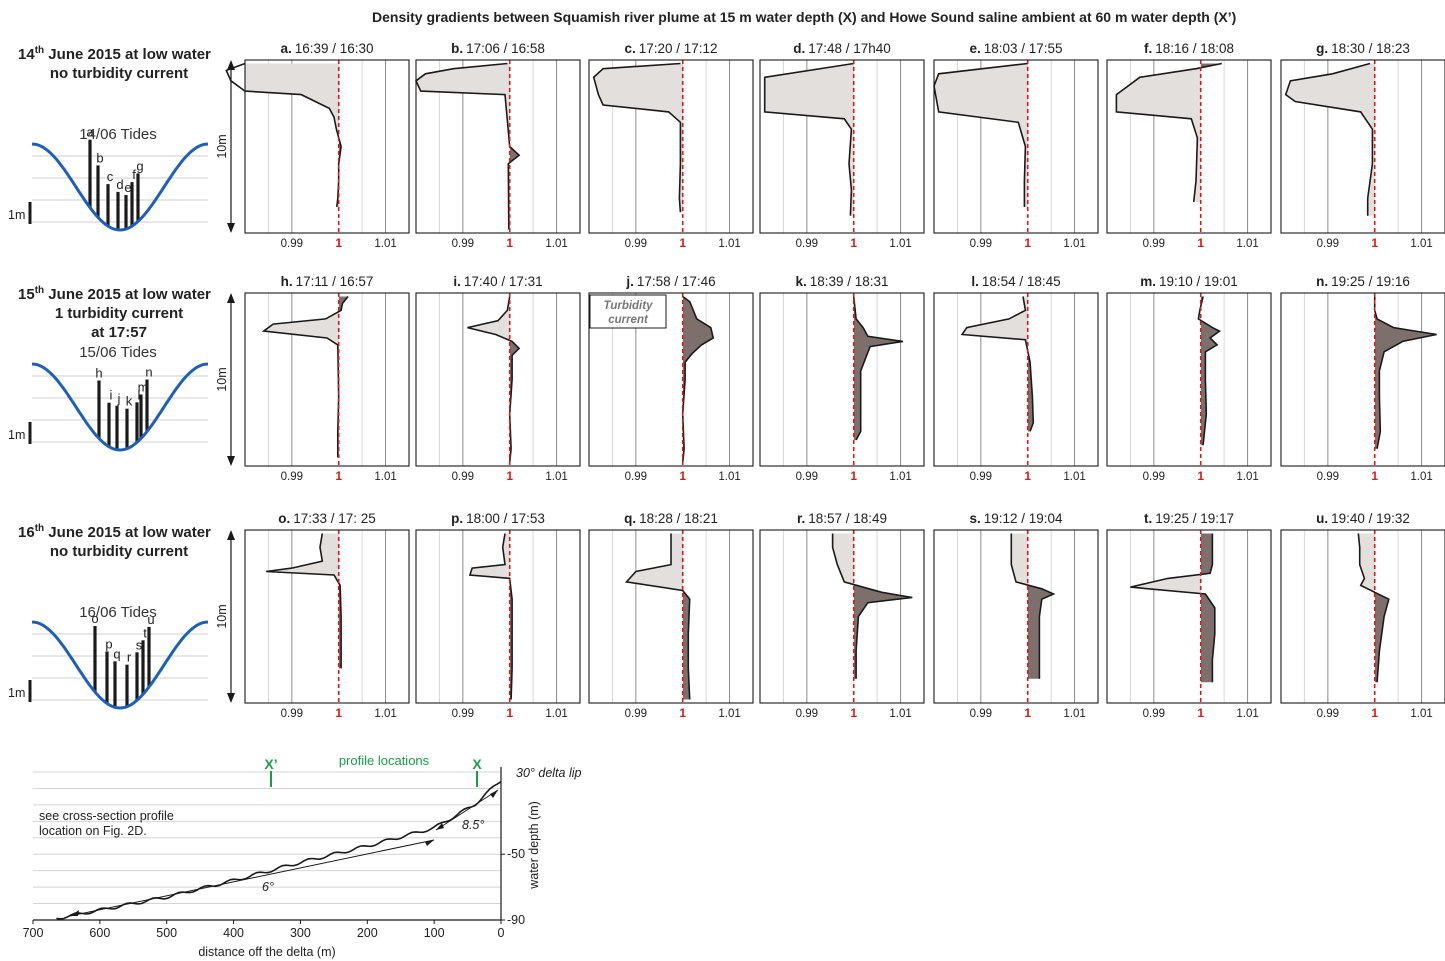  Describe the element at coordinates (1370, 281) in the screenshot. I see `panel-time: 19:25 / 19:16` at that location.